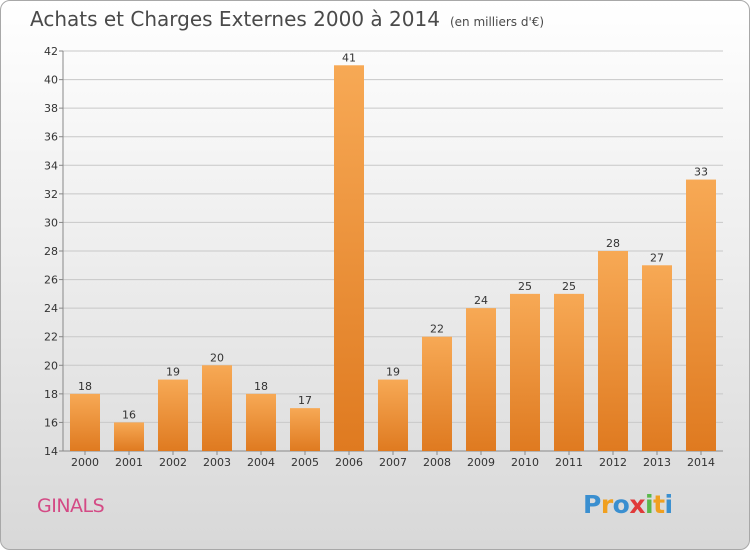  I want to click on y-tick-label: 16, so click(51, 422).